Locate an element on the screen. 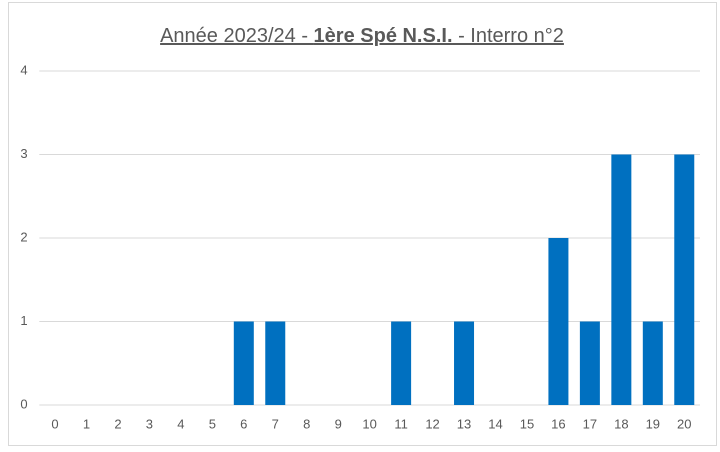 The image size is (720, 452). x-tick-label: 5 is located at coordinates (212, 423).